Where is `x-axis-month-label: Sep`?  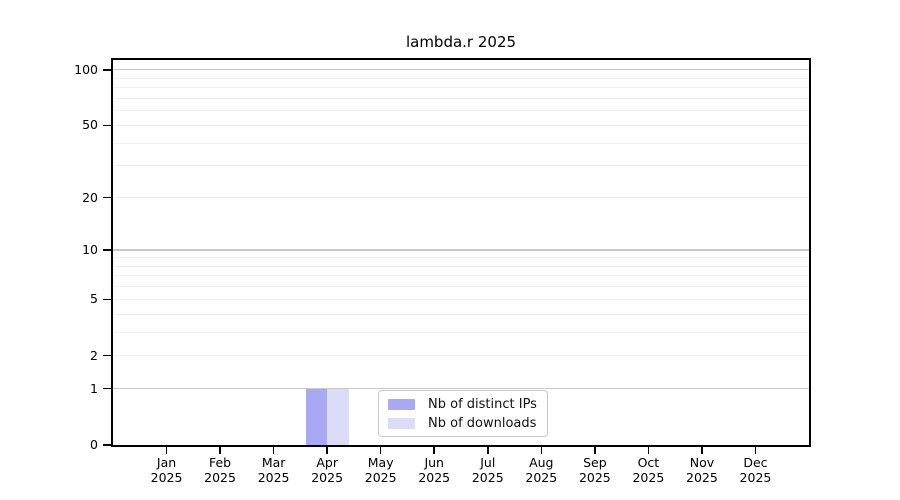 x-axis-month-label: Sep is located at coordinates (595, 462).